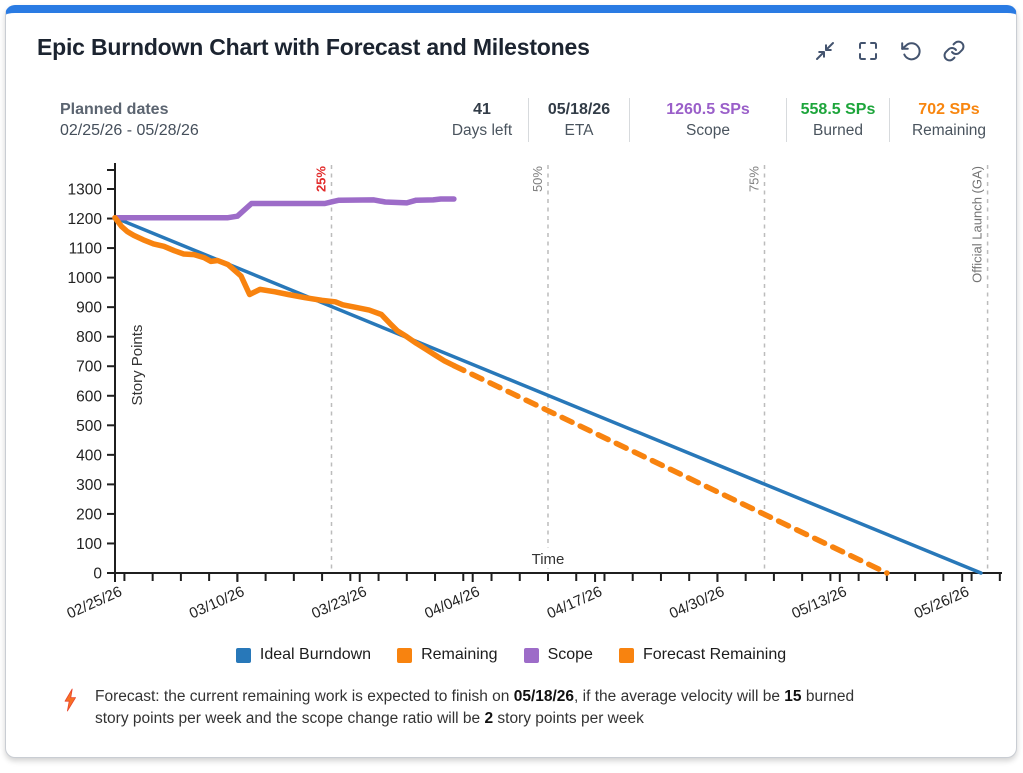  What do you see at coordinates (482, 109) in the screenshot?
I see `stat-days-left-value: 41` at bounding box center [482, 109].